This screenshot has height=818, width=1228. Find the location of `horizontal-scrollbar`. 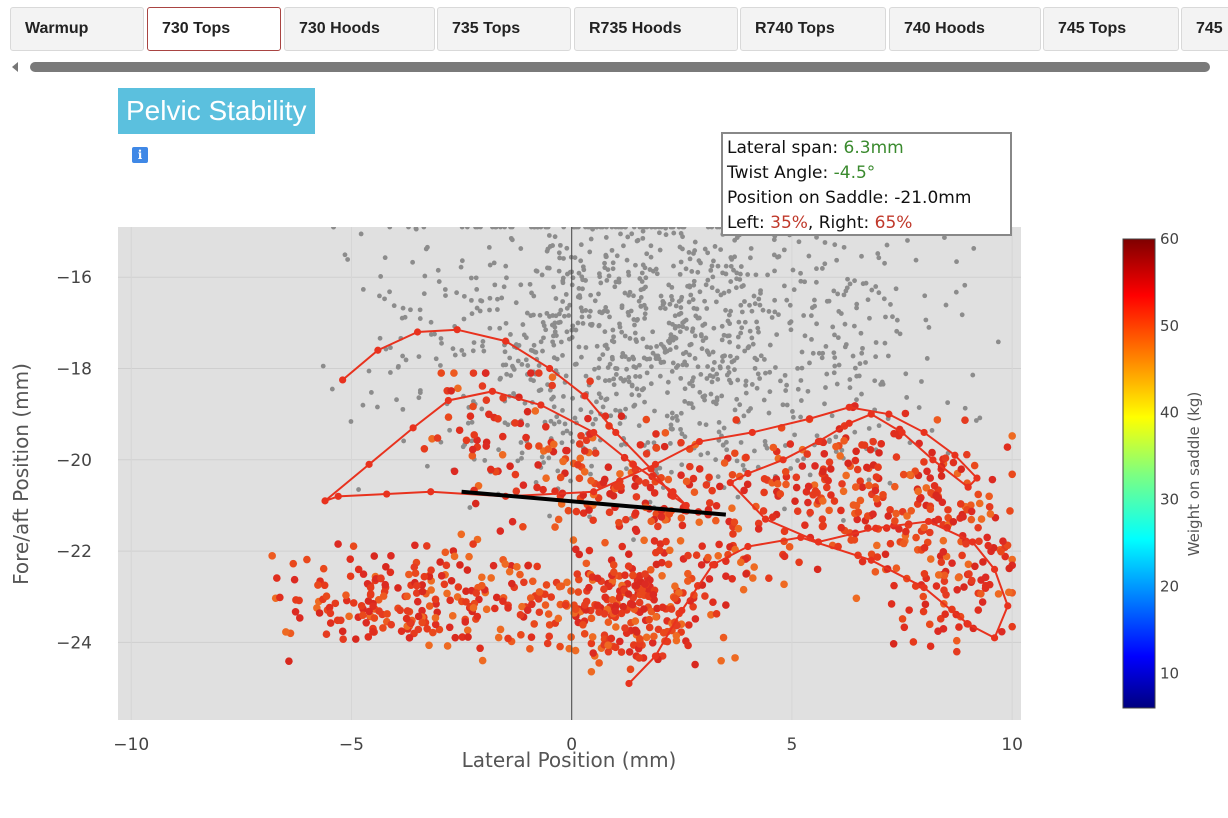

horizontal-scrollbar is located at coordinates (614, 67).